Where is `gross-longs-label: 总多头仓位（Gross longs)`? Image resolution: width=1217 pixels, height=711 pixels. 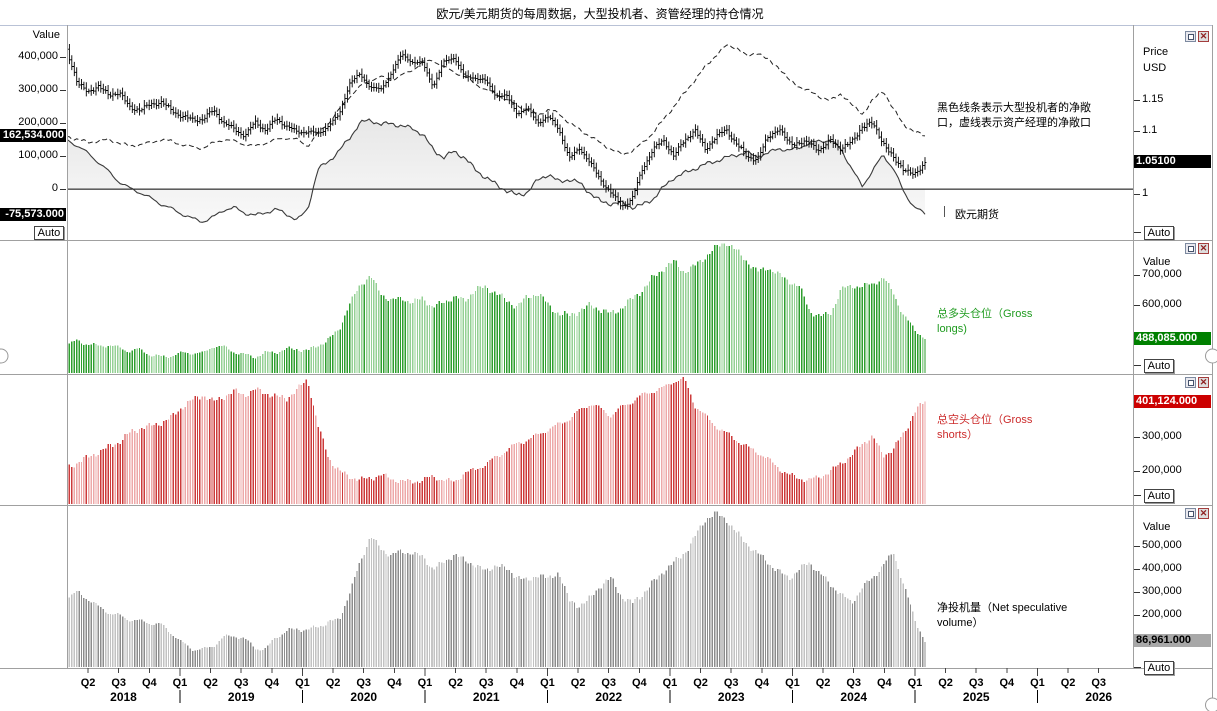 gross-longs-label: 总多头仓位（Gross longs) is located at coordinates (985, 321).